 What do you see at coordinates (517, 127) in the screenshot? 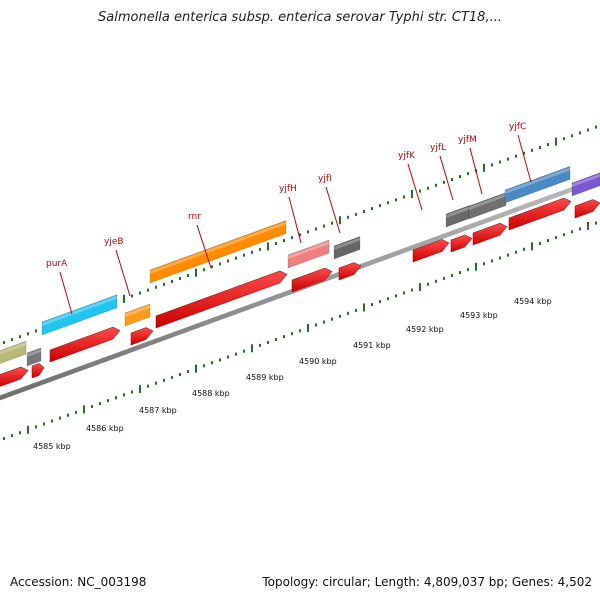
I see `gene-label-yjfC: yjfC` at bounding box center [517, 127].